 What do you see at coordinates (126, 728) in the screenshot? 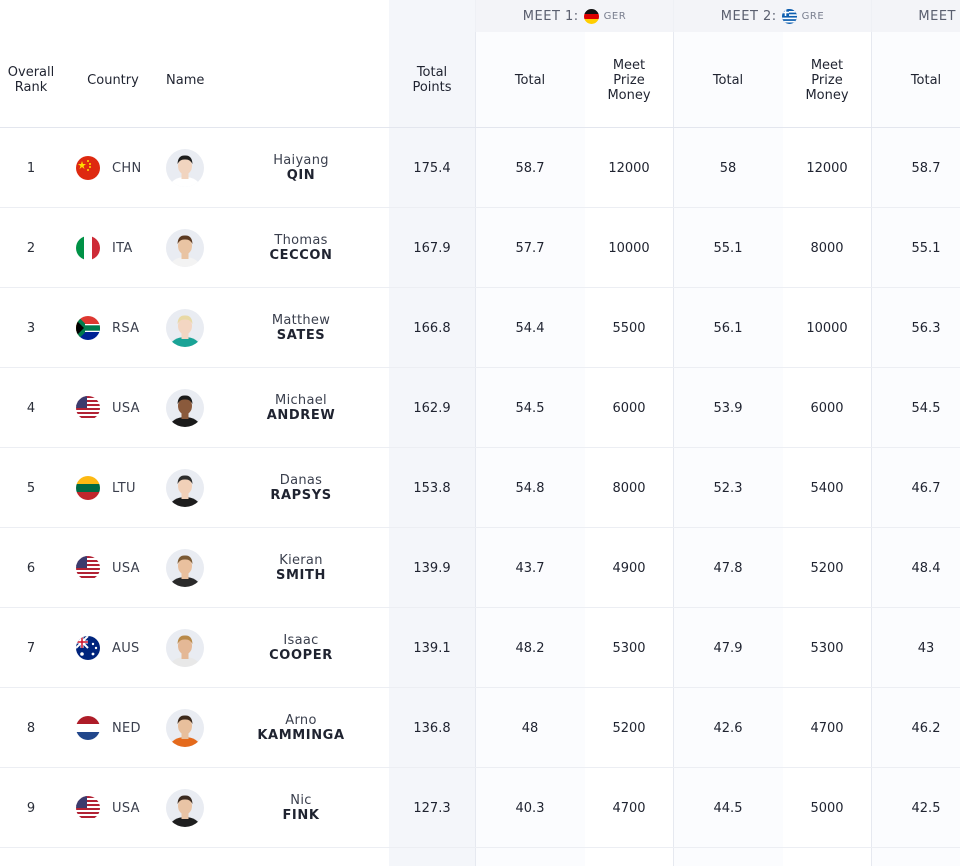
I see `country-code: NED` at bounding box center [126, 728].